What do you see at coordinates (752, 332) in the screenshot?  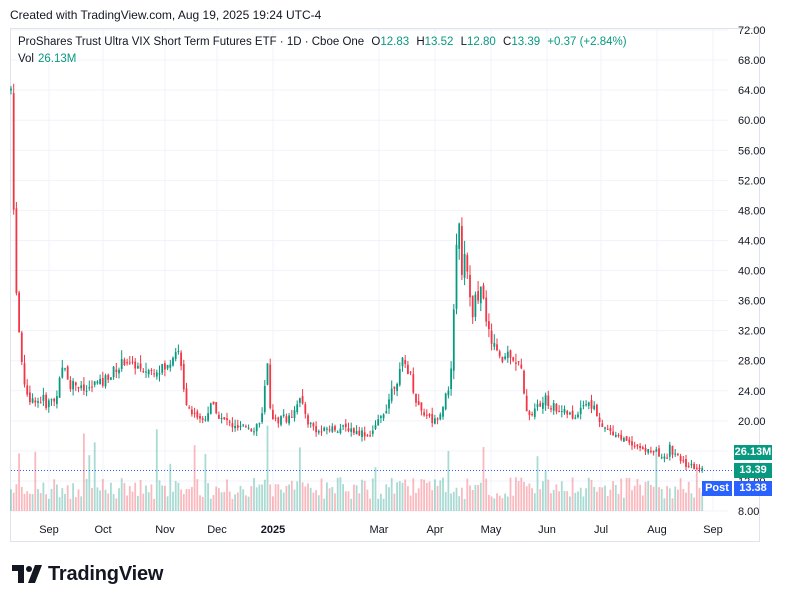 I see `y-tick-label: 32.00` at bounding box center [752, 332].